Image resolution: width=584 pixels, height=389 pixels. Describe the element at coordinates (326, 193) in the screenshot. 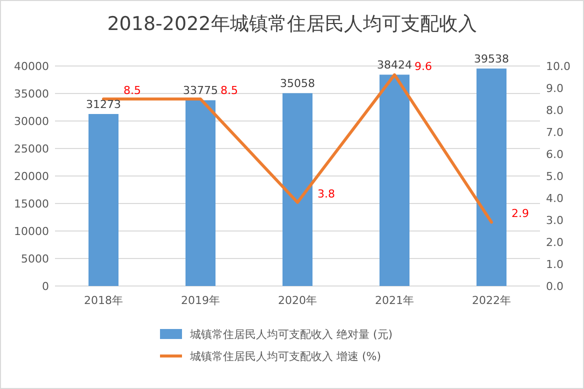

I see `data-label: 3.8` at that location.